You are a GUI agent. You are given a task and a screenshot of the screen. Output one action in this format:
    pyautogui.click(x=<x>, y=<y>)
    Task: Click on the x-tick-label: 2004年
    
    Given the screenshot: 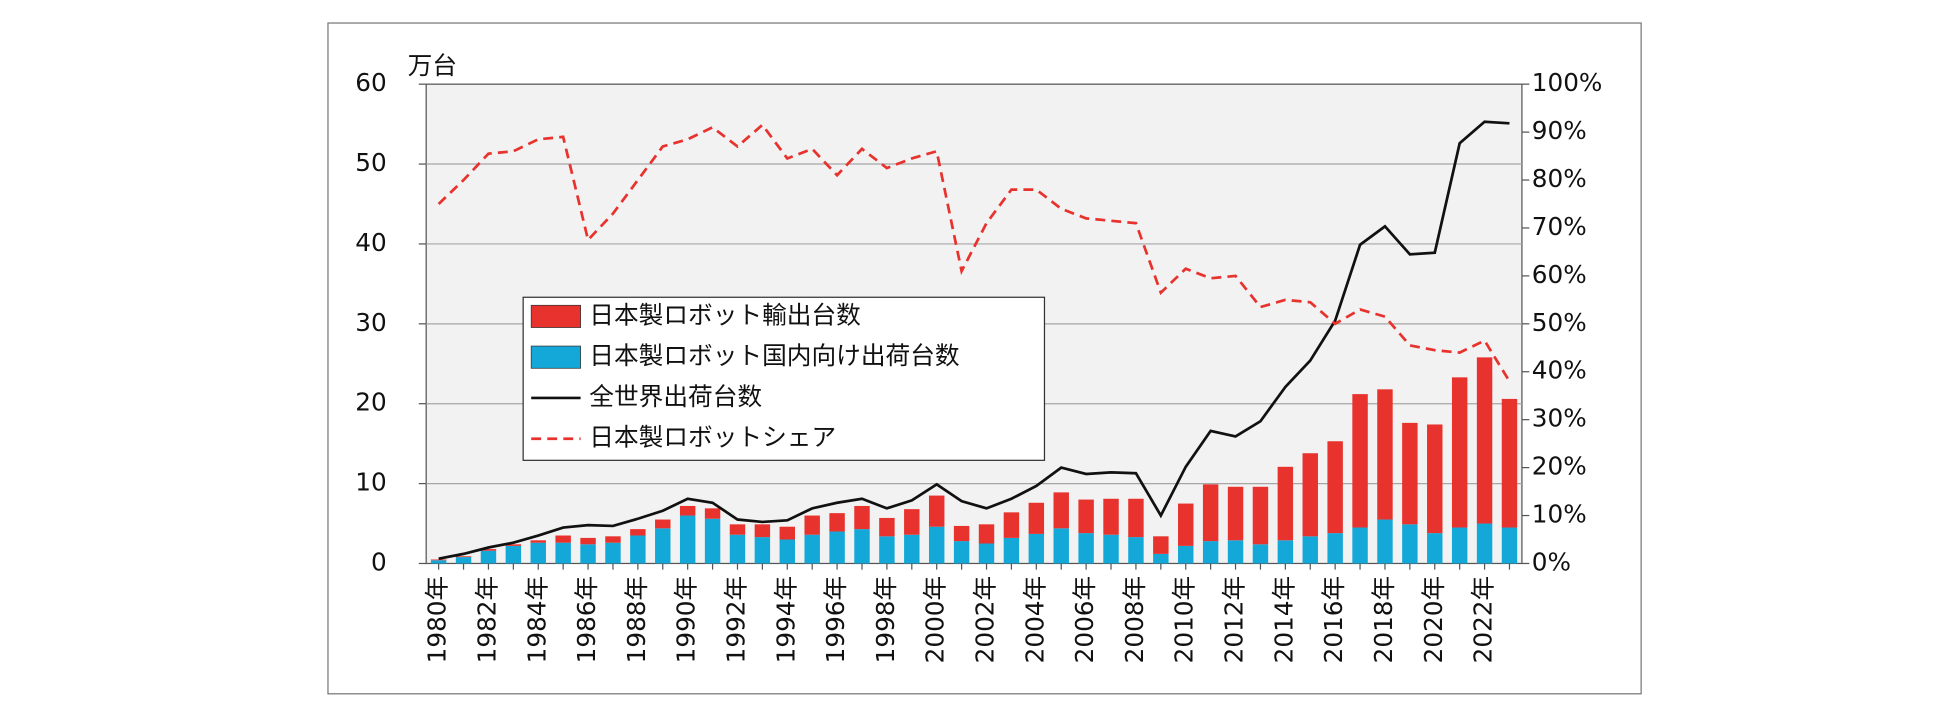 What is the action you would take?
    pyautogui.click(x=1034, y=620)
    